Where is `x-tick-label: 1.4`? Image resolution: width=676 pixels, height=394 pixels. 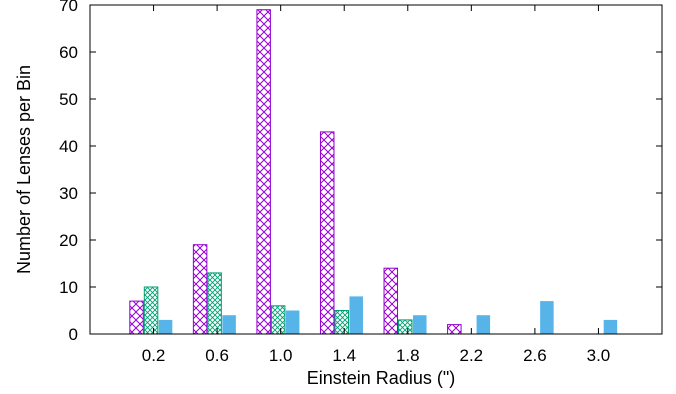 x-tick-label: 1.4 is located at coordinates (344, 355).